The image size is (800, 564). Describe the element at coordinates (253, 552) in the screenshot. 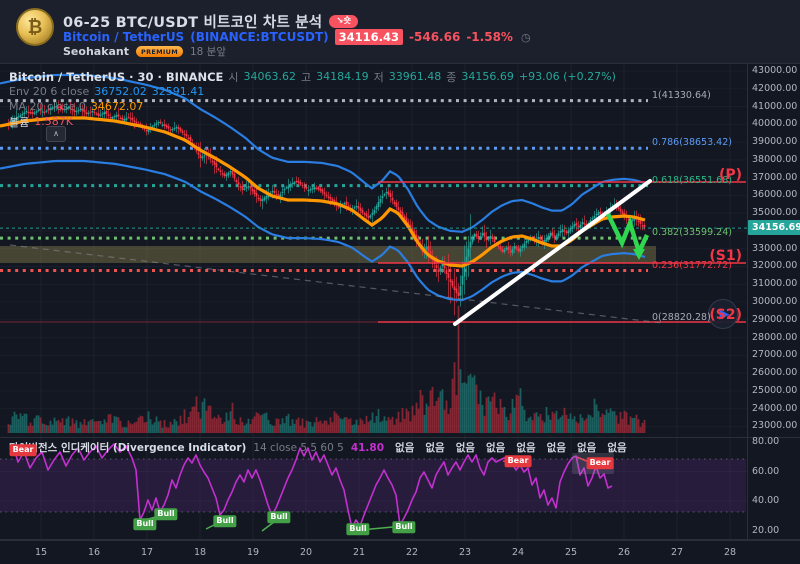

I see `time-axis-label: 19` at that location.